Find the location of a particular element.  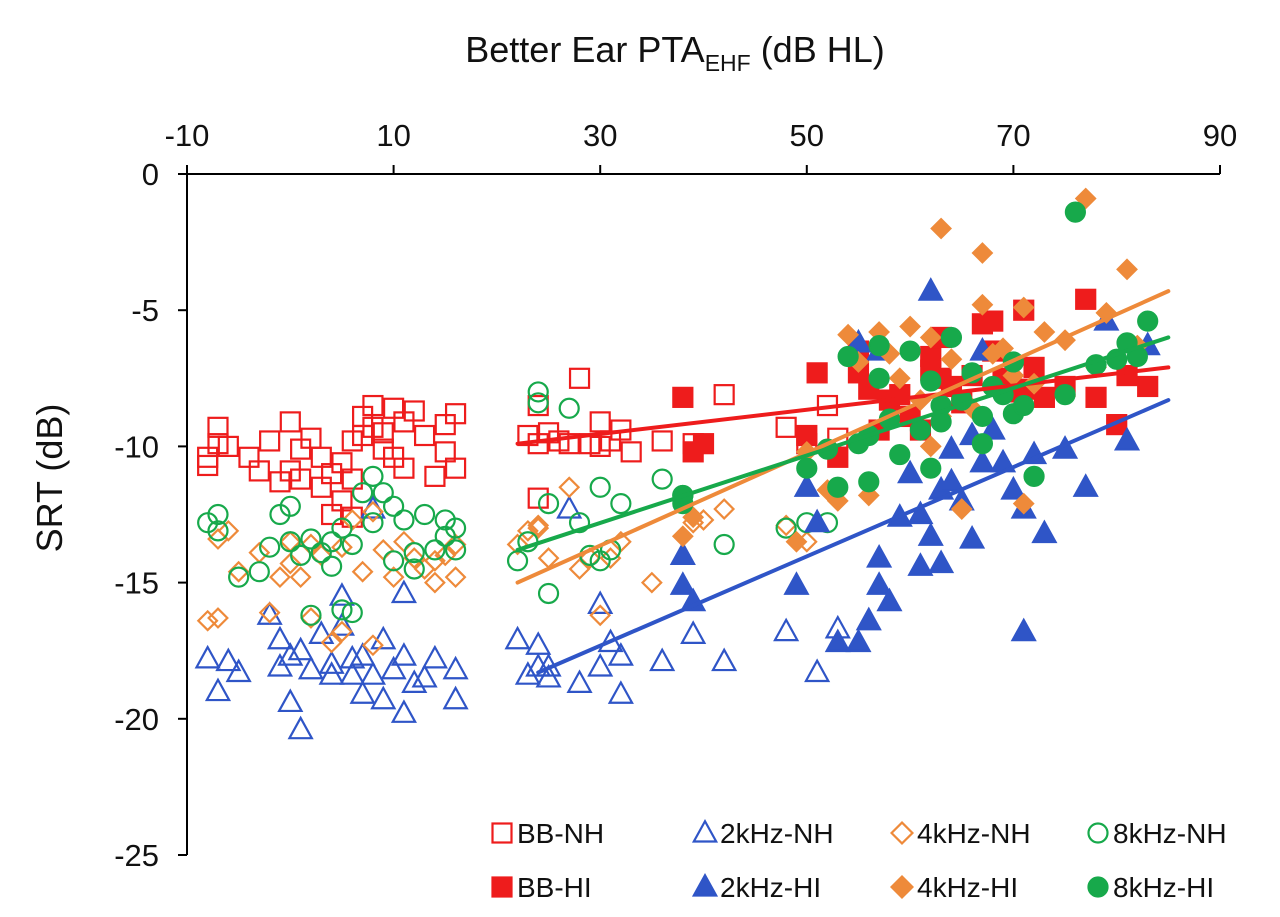

x-tick-label: 30 is located at coordinates (600, 135).